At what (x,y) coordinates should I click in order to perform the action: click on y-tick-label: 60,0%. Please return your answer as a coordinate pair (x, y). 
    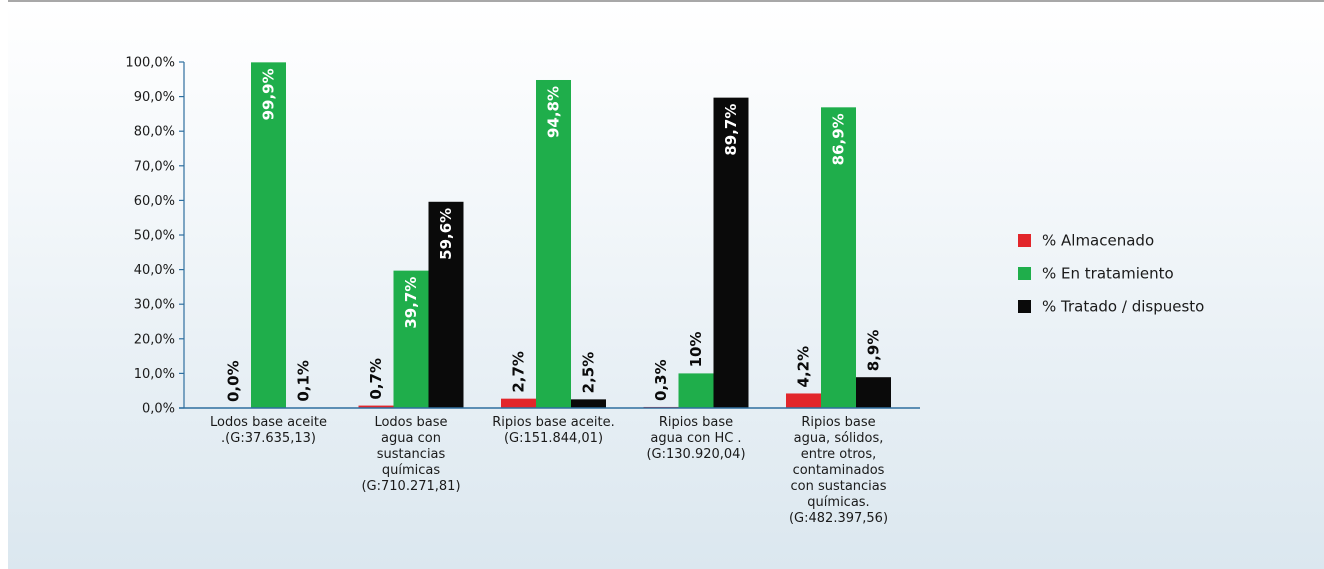
    Looking at the image, I should click on (154, 201).